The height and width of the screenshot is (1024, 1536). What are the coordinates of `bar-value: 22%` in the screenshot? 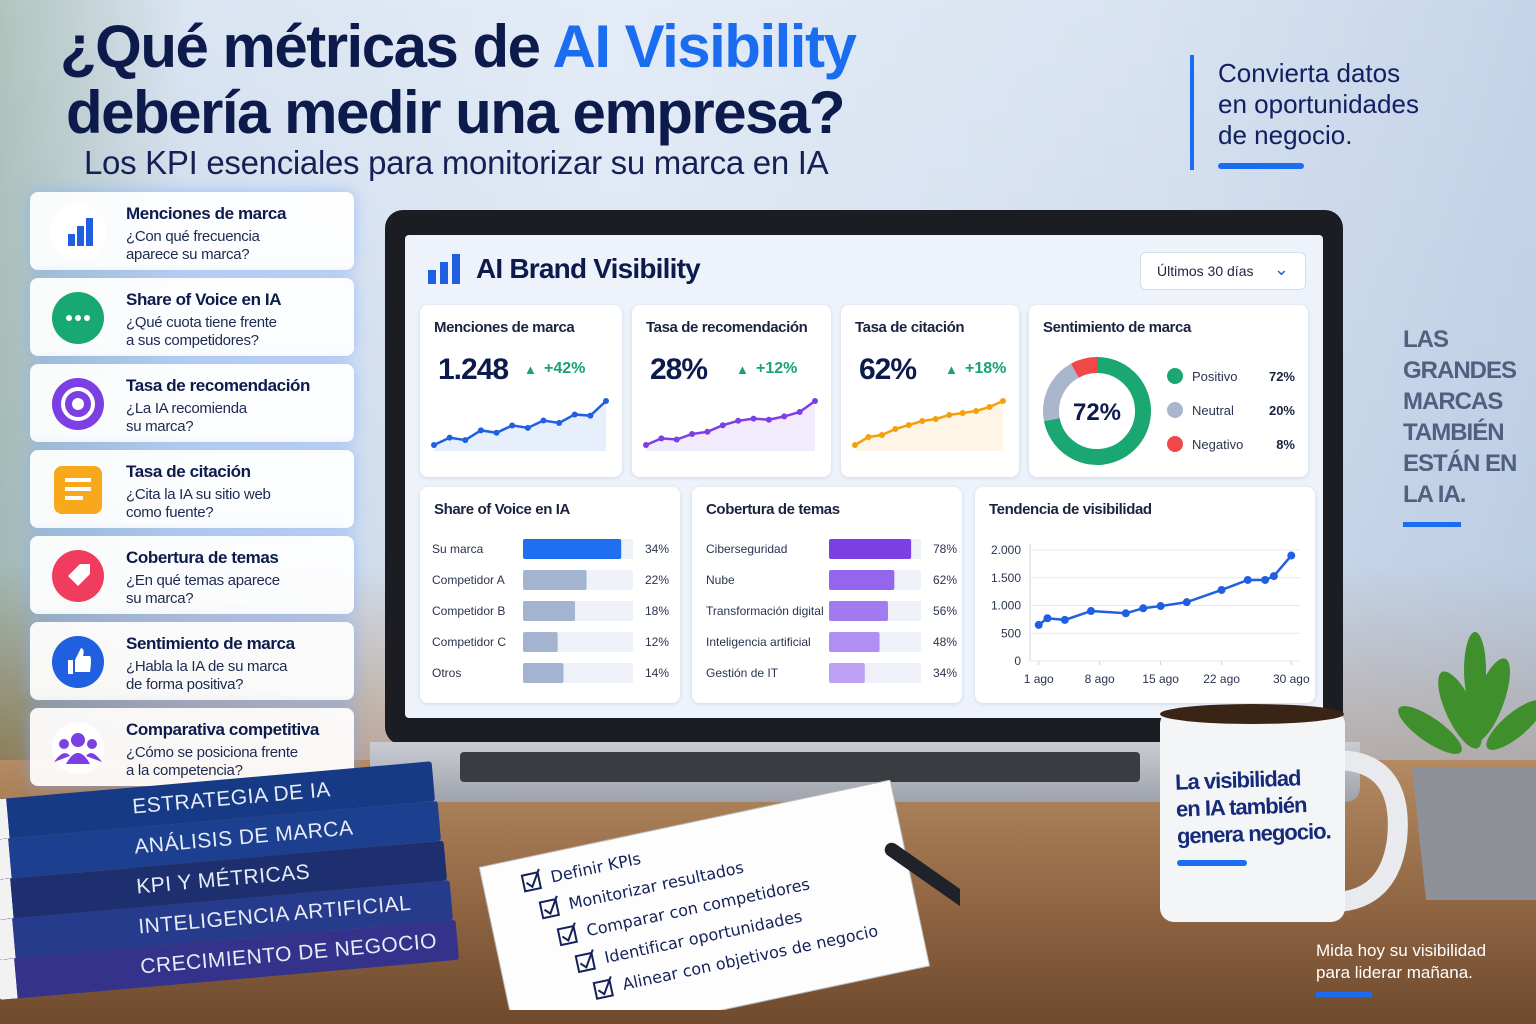 It's located at (657, 580).